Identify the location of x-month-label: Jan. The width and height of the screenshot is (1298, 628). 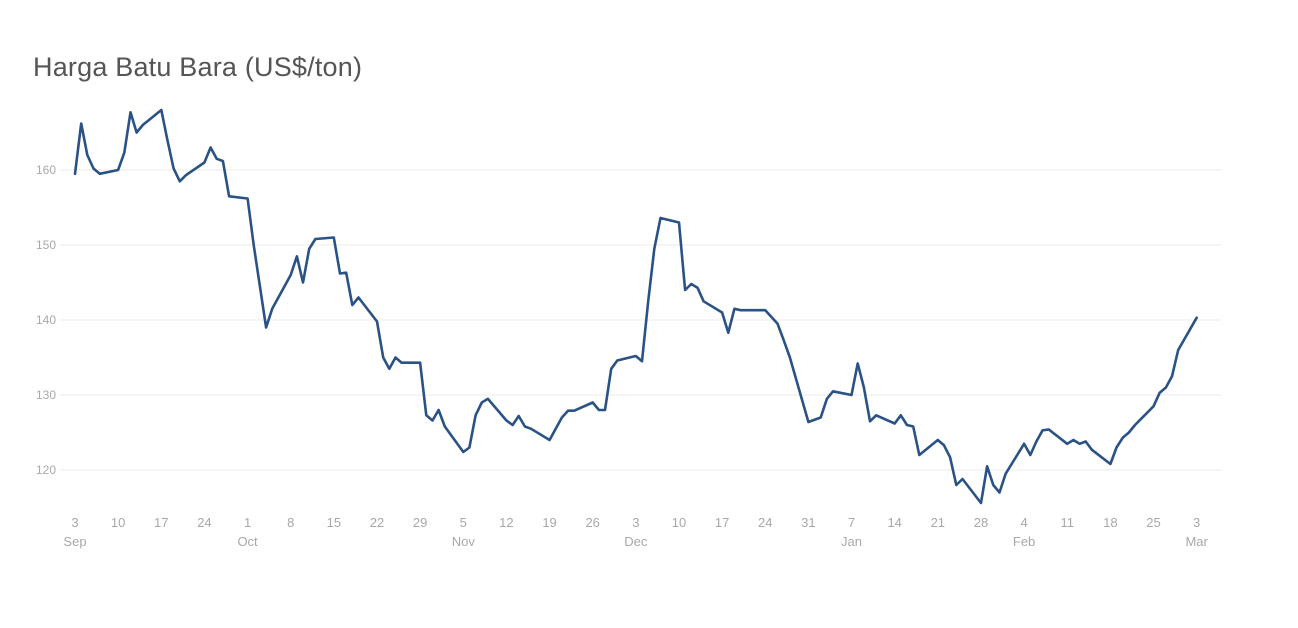
(851, 541).